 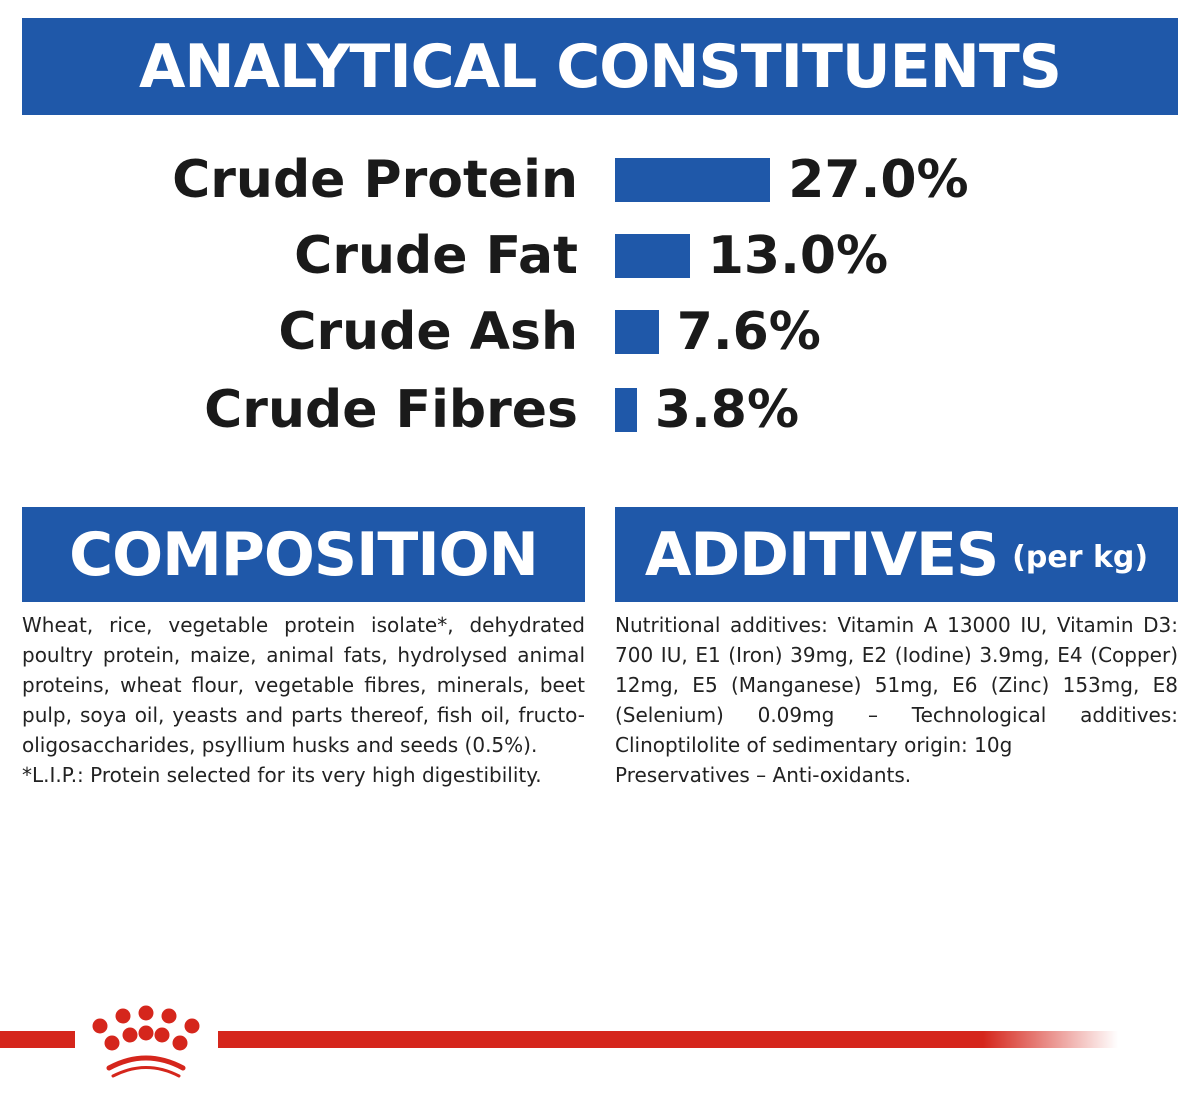 I want to click on value-label: 27.0%, so click(x=878, y=180).